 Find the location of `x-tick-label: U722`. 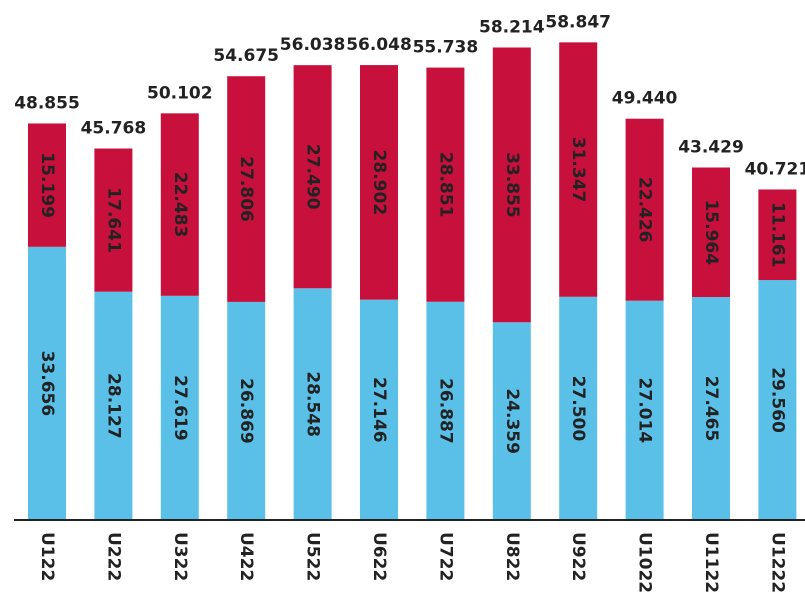

x-tick-label: U722 is located at coordinates (445, 556).